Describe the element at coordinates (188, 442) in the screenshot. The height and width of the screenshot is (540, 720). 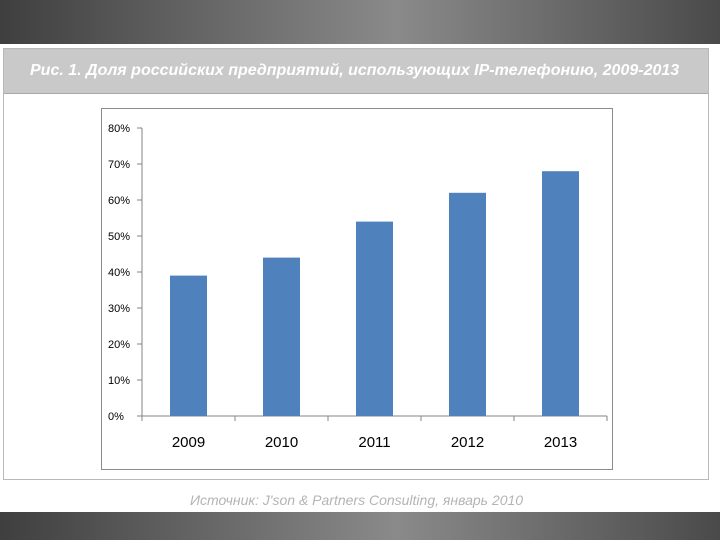
I see `x-tick-label: 2009` at that location.